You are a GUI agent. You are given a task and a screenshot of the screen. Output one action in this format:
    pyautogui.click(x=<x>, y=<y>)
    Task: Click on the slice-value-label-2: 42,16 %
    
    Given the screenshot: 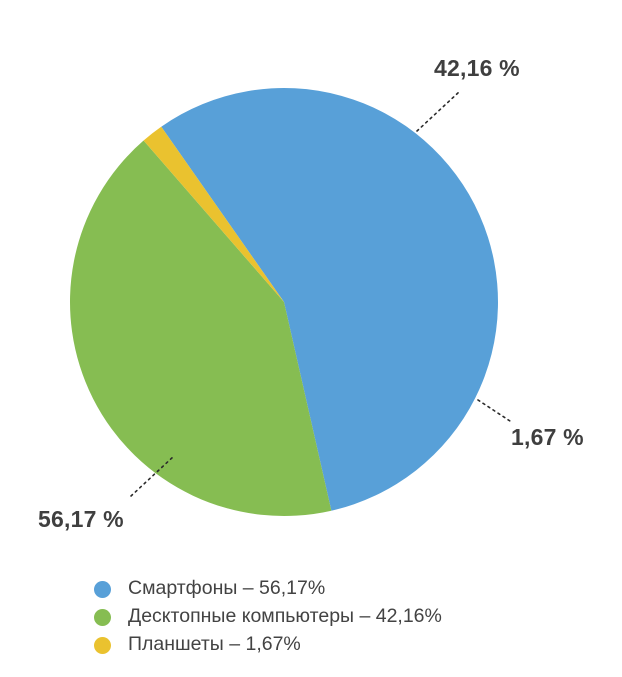 What is the action you would take?
    pyautogui.click(x=477, y=68)
    